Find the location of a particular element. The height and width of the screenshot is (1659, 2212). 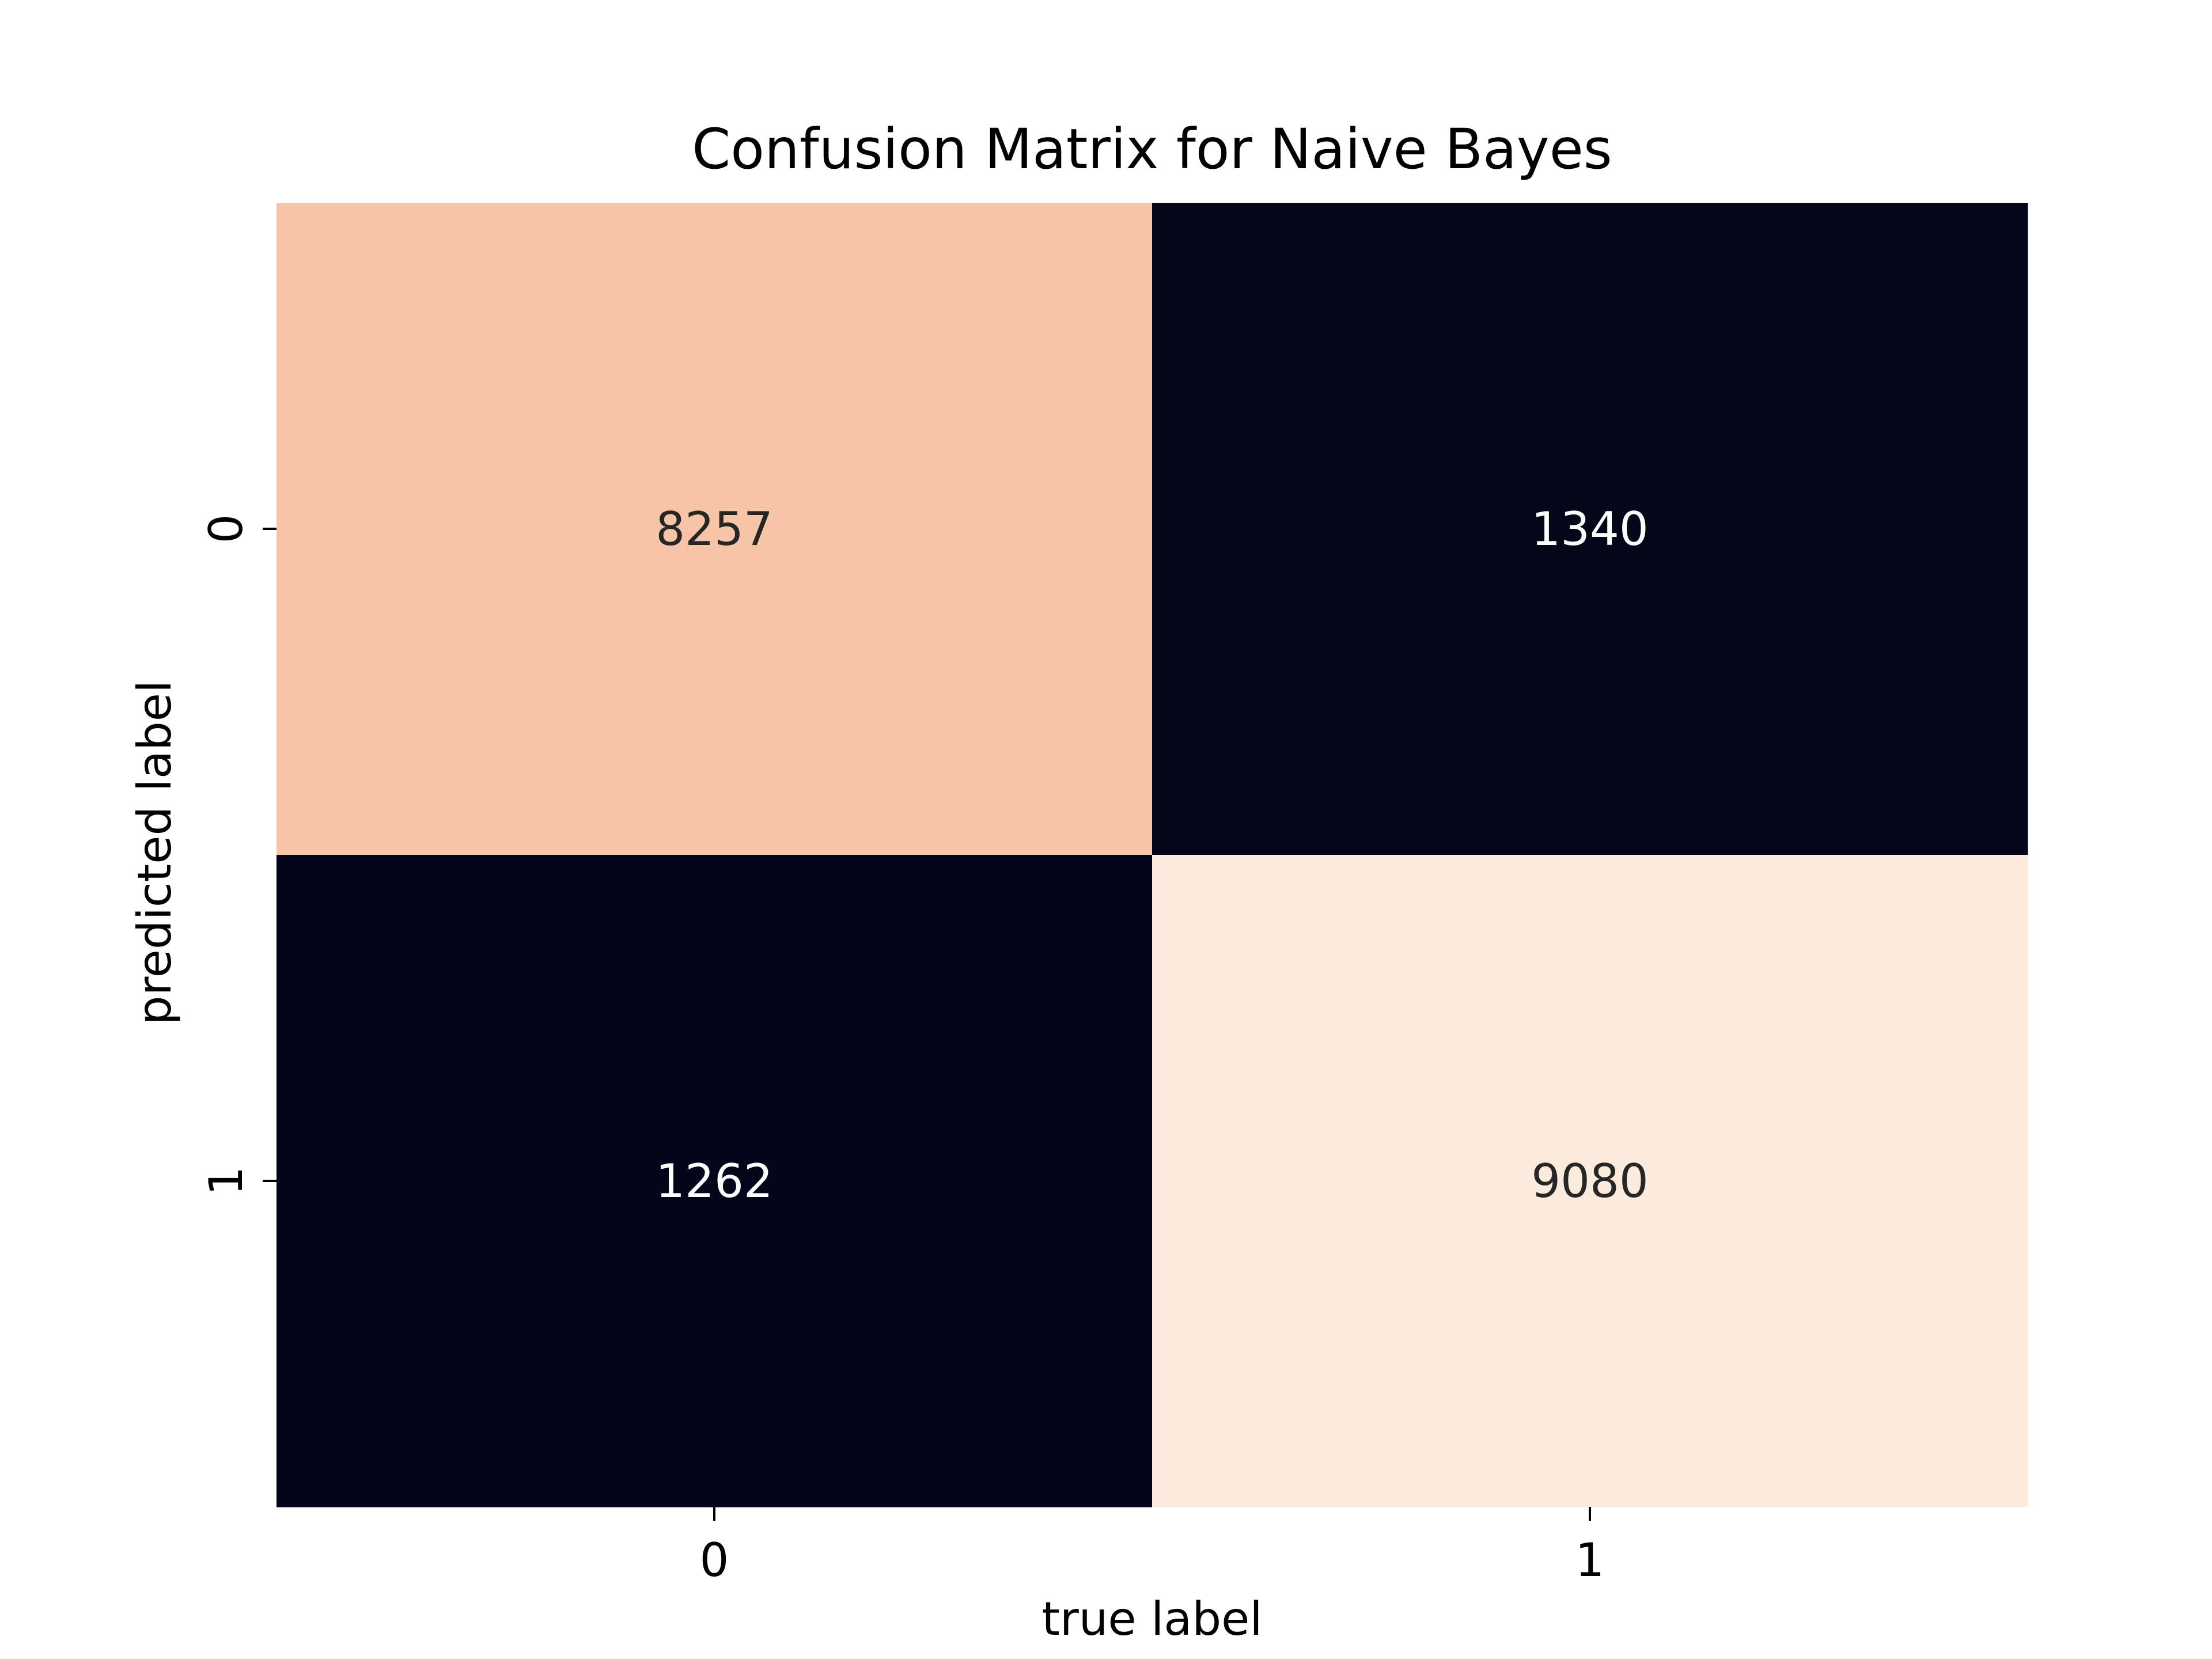

x-axis-label: true label is located at coordinates (1151, 1619).